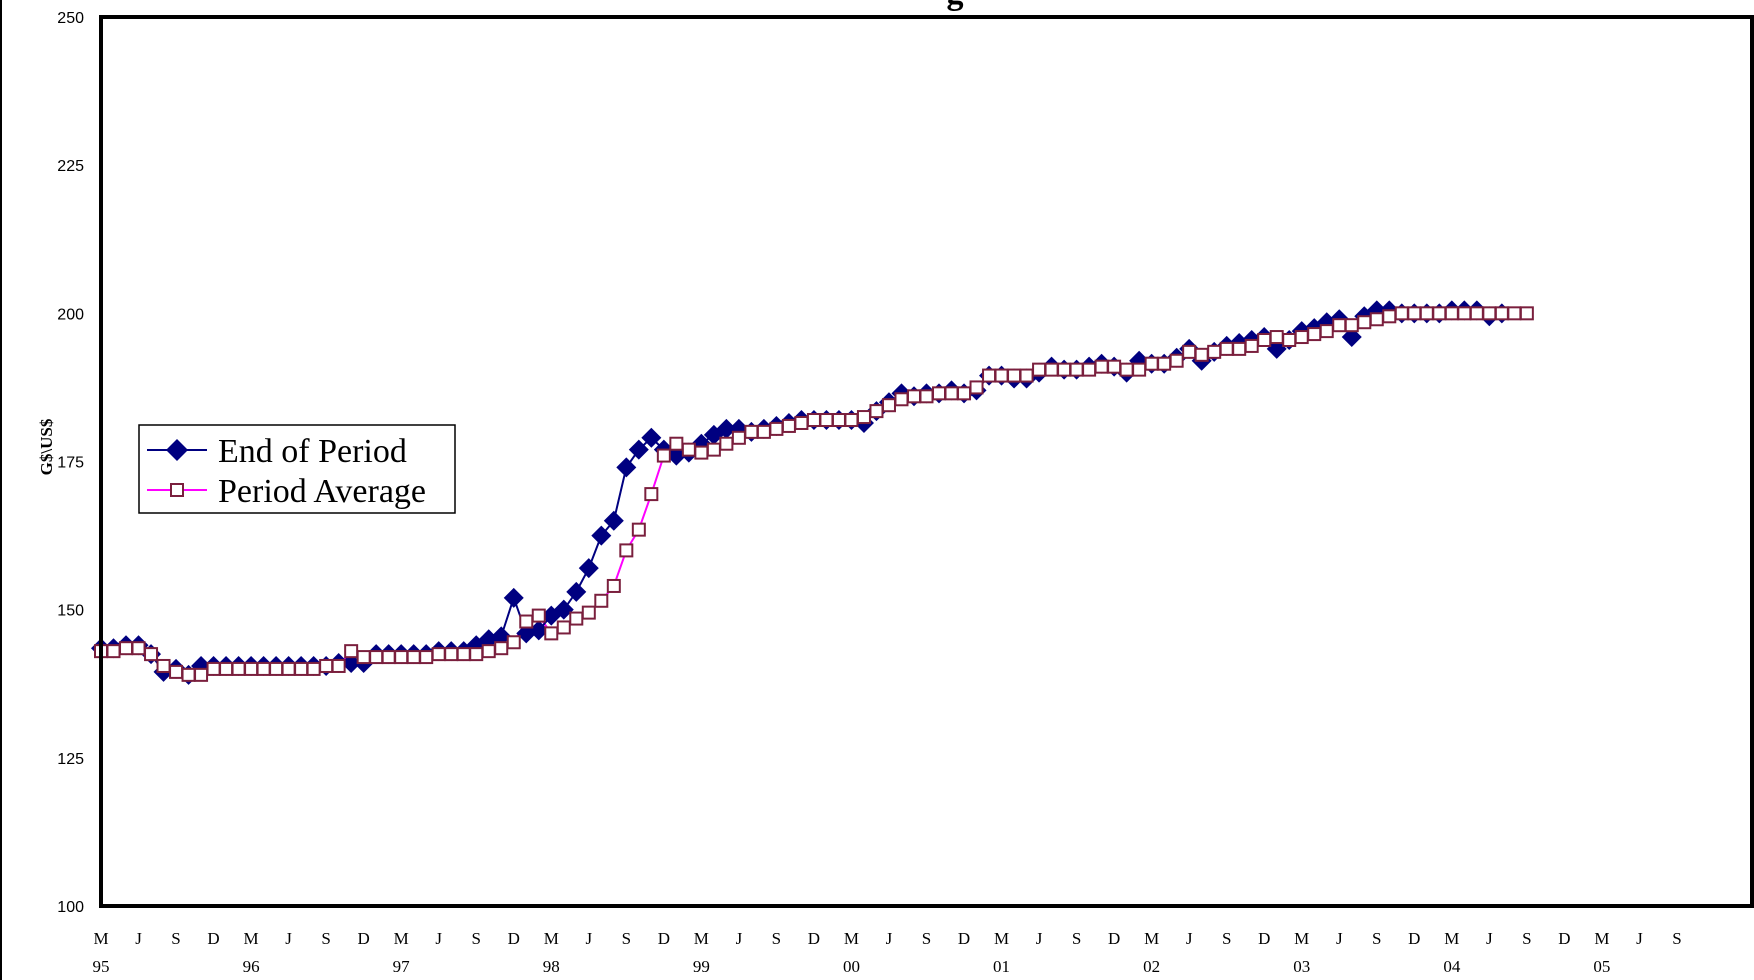  What do you see at coordinates (551, 966) in the screenshot?
I see `x-tick-year-label: 98` at bounding box center [551, 966].